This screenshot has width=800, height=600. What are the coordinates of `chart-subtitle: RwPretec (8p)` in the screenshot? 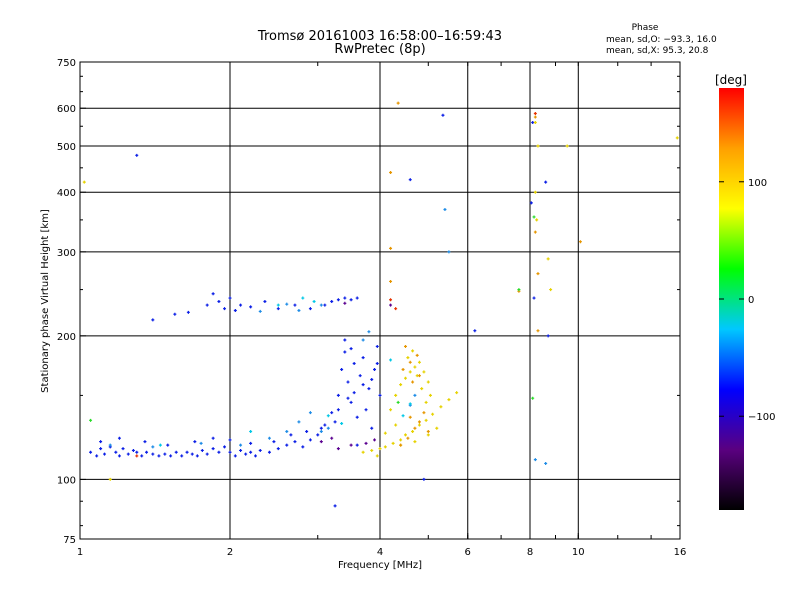 It's located at (379, 49).